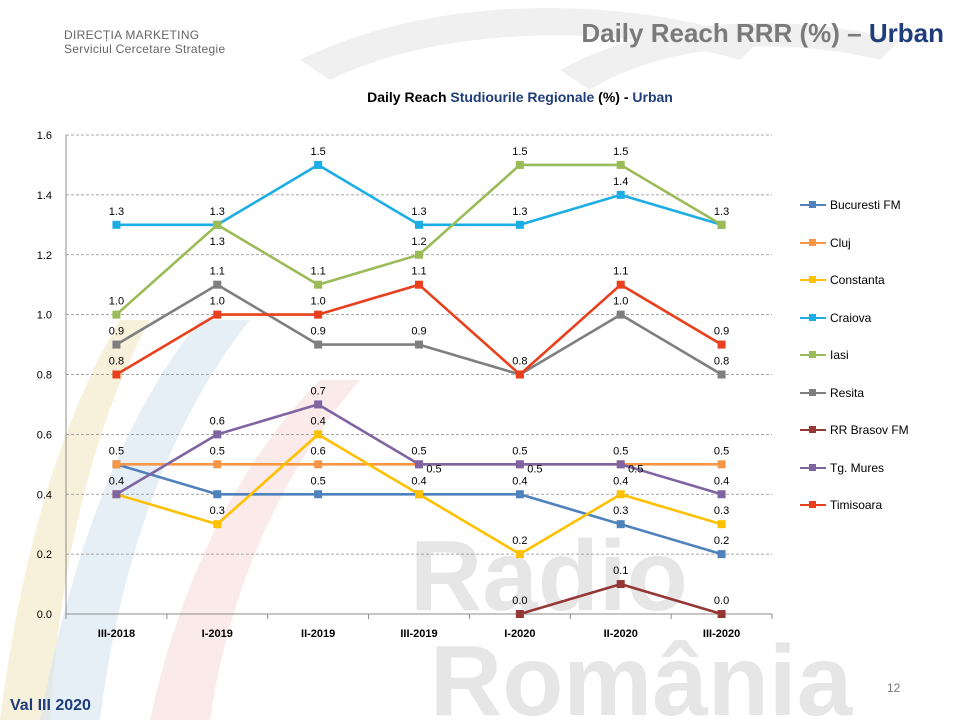 The image size is (960, 720). Describe the element at coordinates (418, 634) in the screenshot. I see `x-tick-label: III-2019` at that location.